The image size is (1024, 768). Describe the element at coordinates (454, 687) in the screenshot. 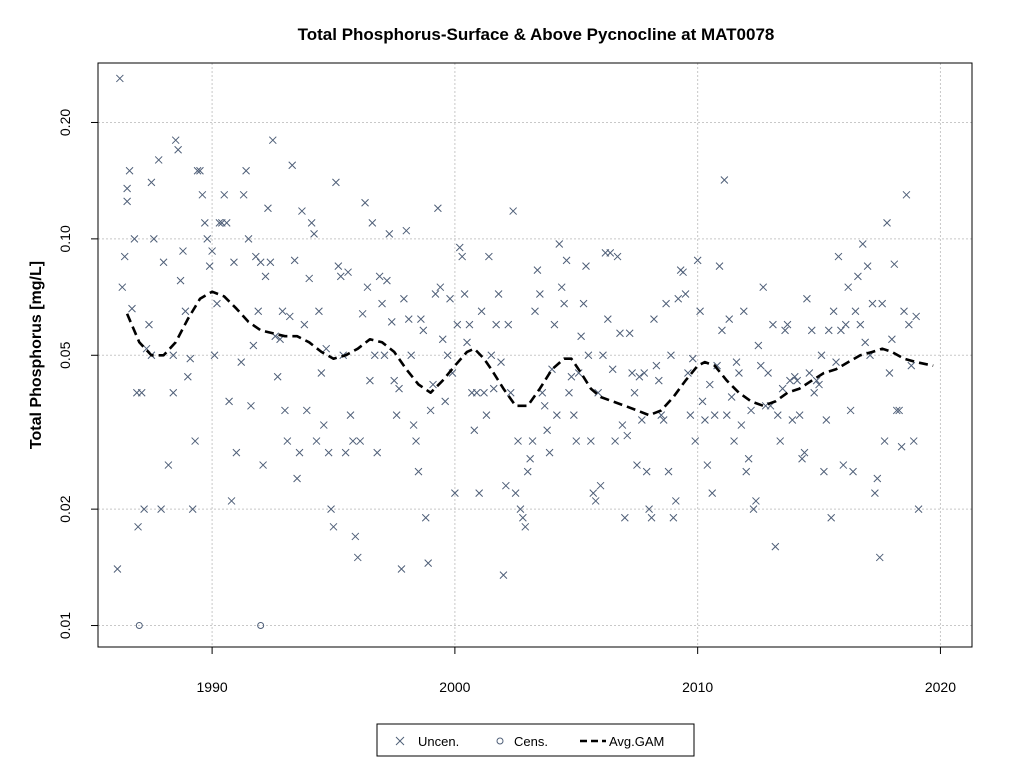

I see `x-tick-label: 2000` at that location.